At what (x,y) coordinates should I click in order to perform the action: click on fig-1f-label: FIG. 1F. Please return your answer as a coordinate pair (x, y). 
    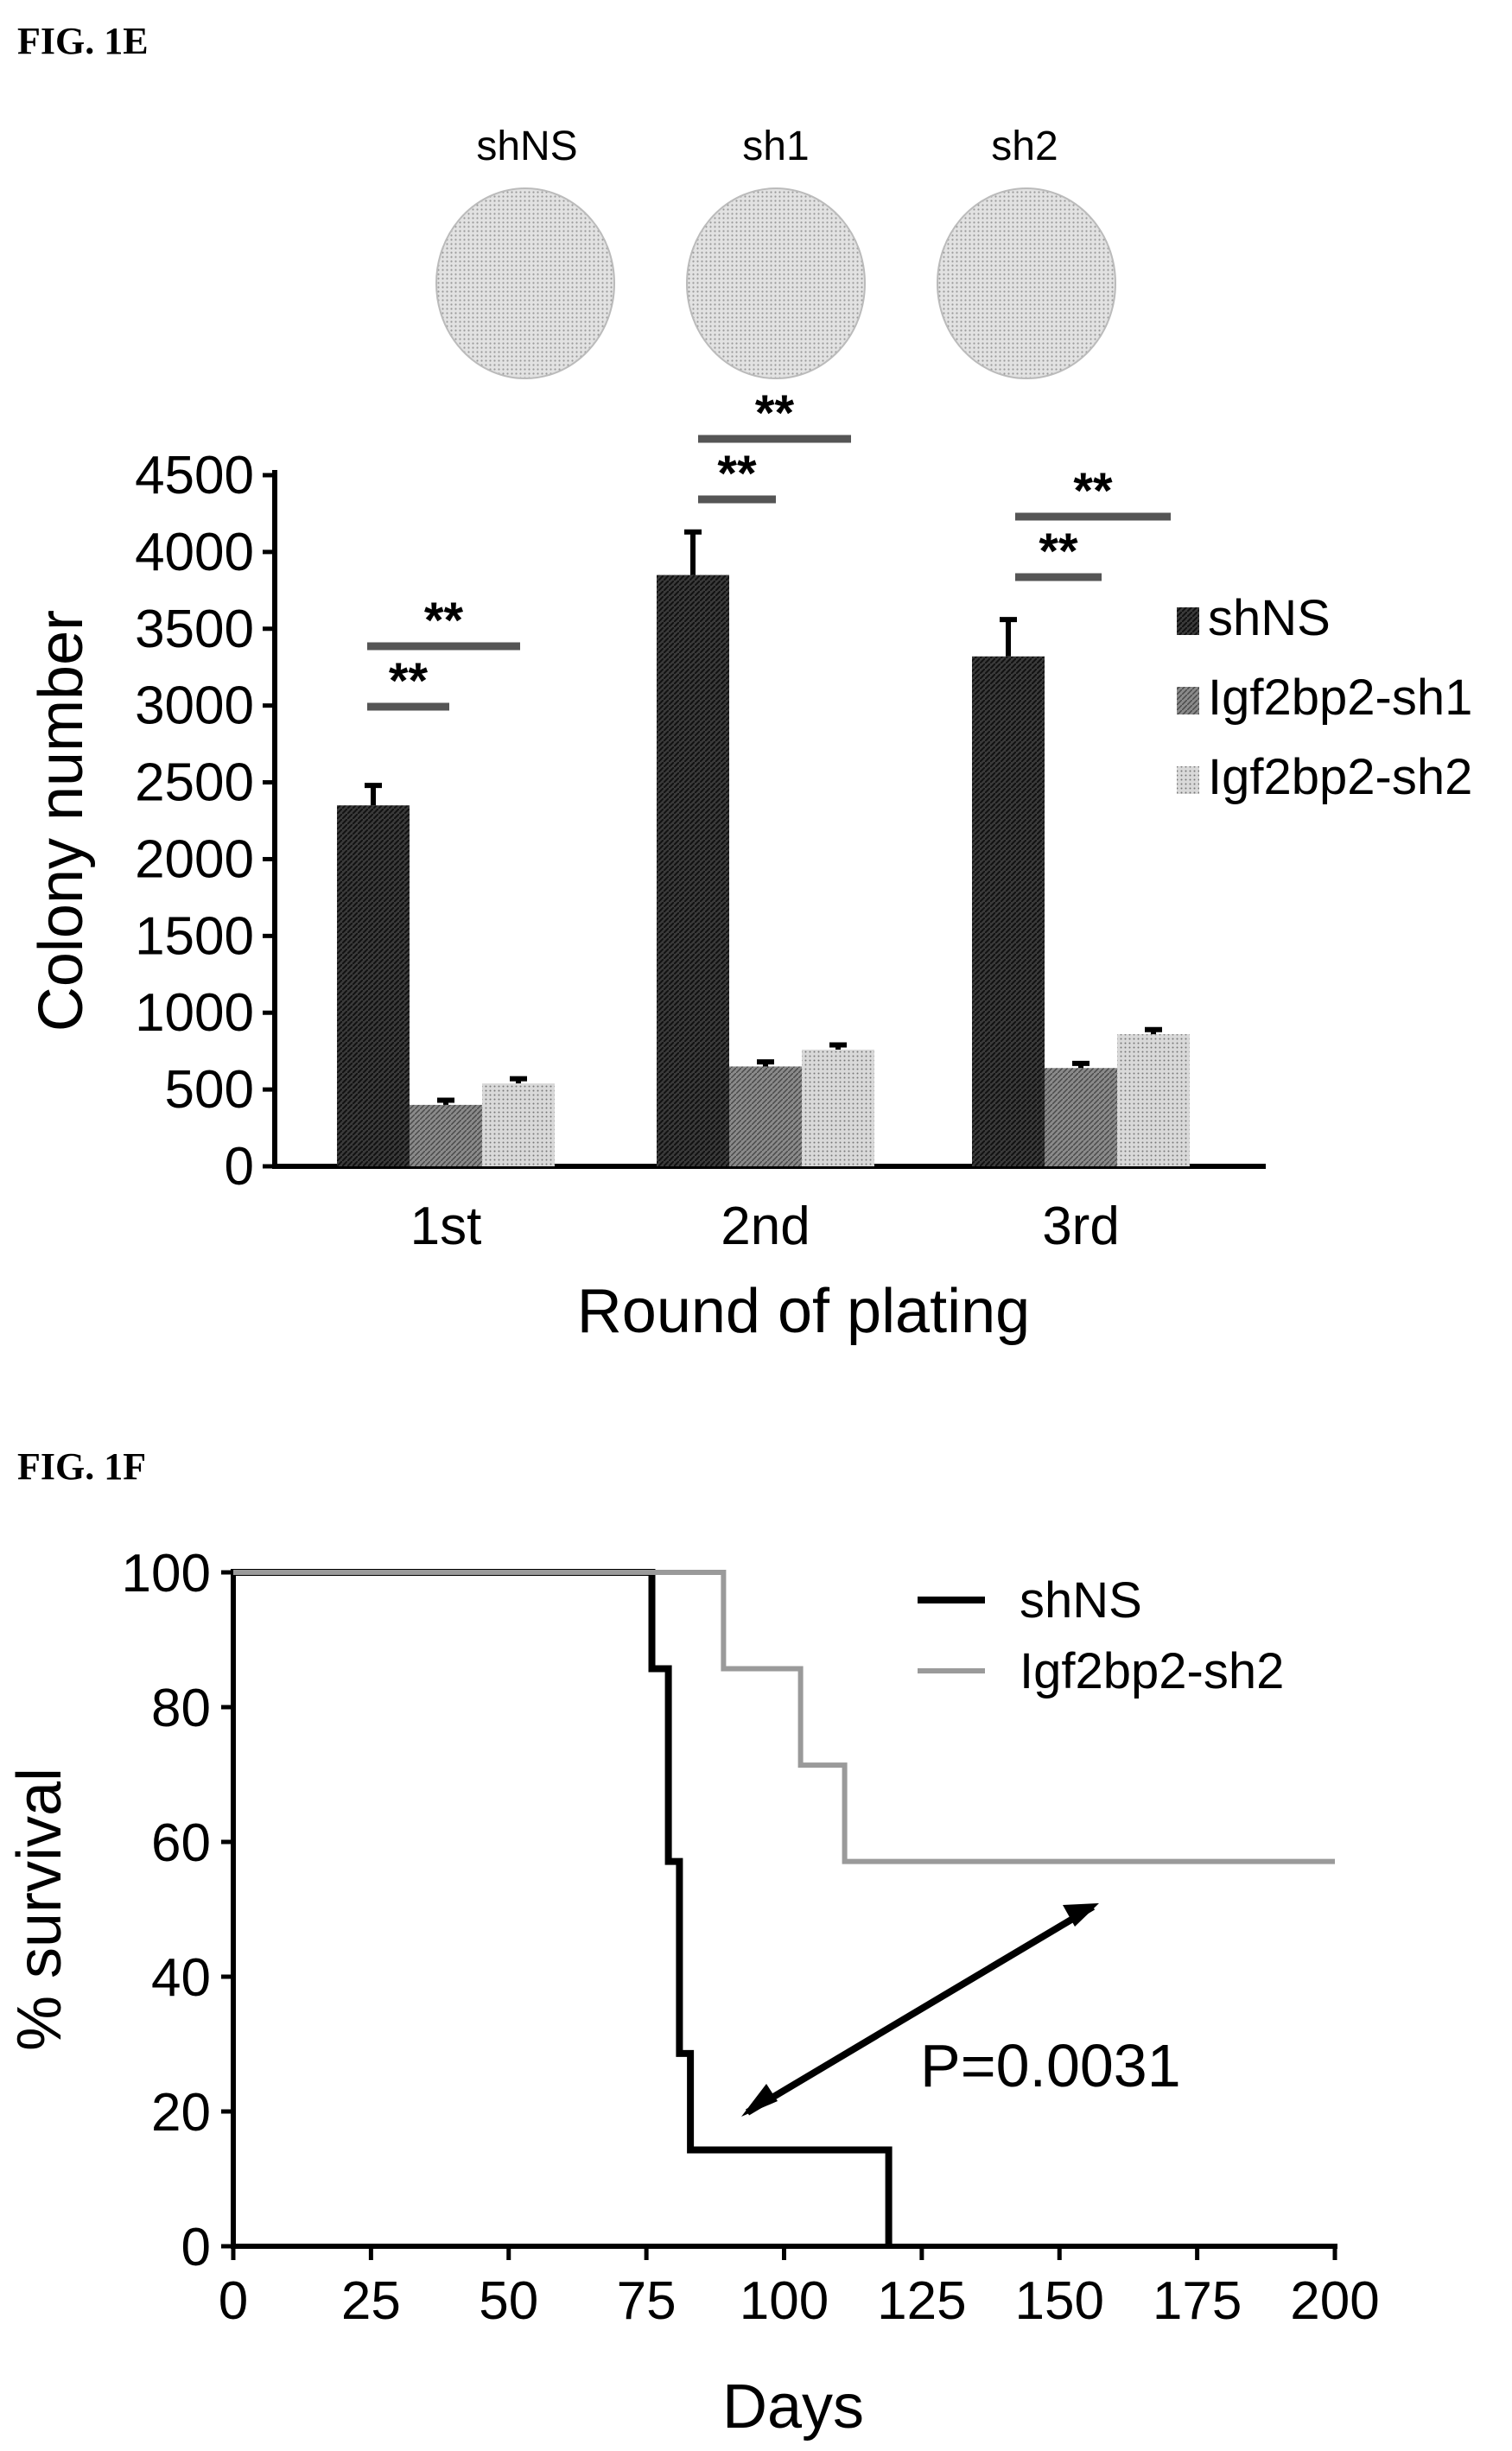
    Looking at the image, I should click on (81, 1466).